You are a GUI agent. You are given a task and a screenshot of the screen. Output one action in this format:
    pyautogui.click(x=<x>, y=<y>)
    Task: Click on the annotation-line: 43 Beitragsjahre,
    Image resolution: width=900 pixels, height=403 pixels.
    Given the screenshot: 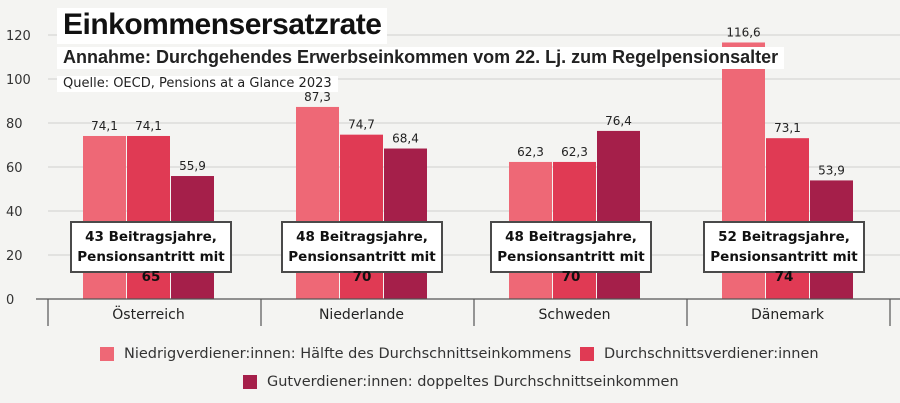 What is the action you would take?
    pyautogui.click(x=151, y=237)
    